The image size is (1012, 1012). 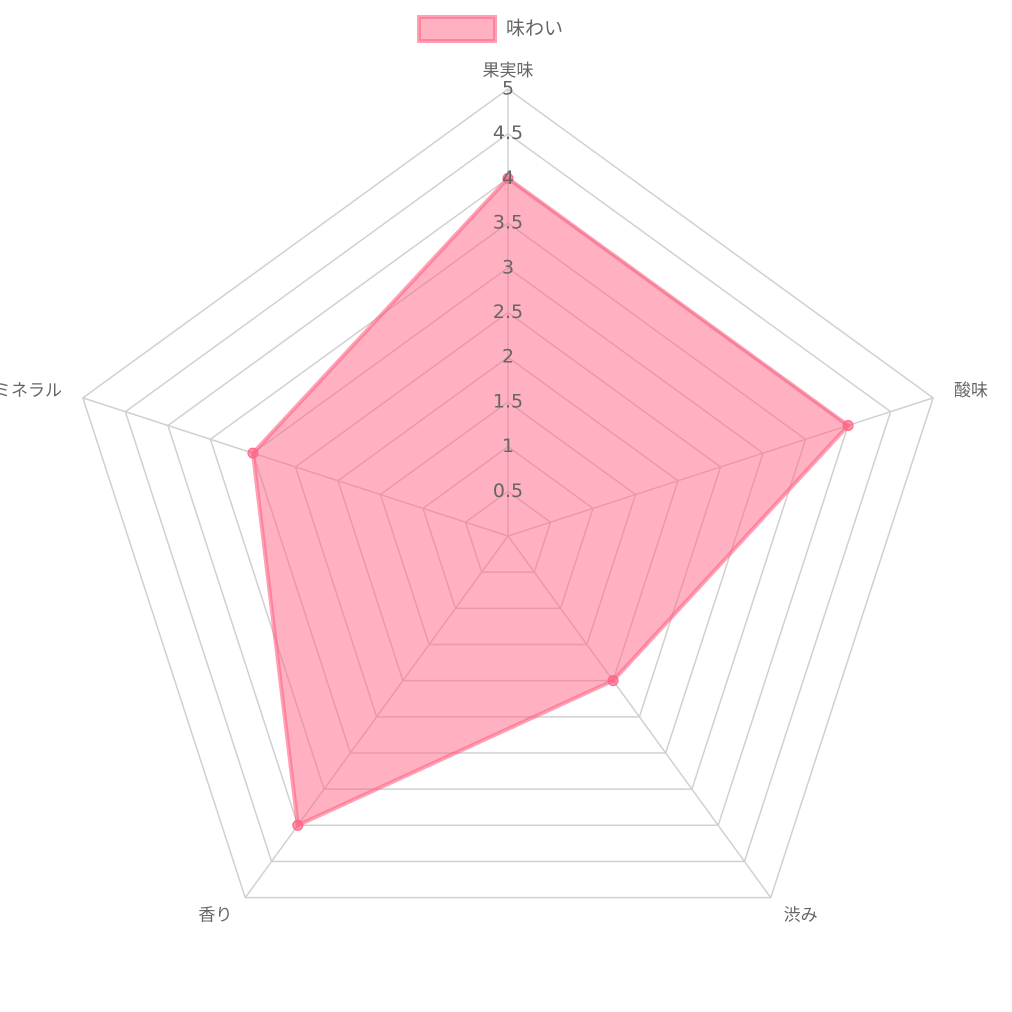 I want to click on category-label: 果実味, so click(x=508, y=71).